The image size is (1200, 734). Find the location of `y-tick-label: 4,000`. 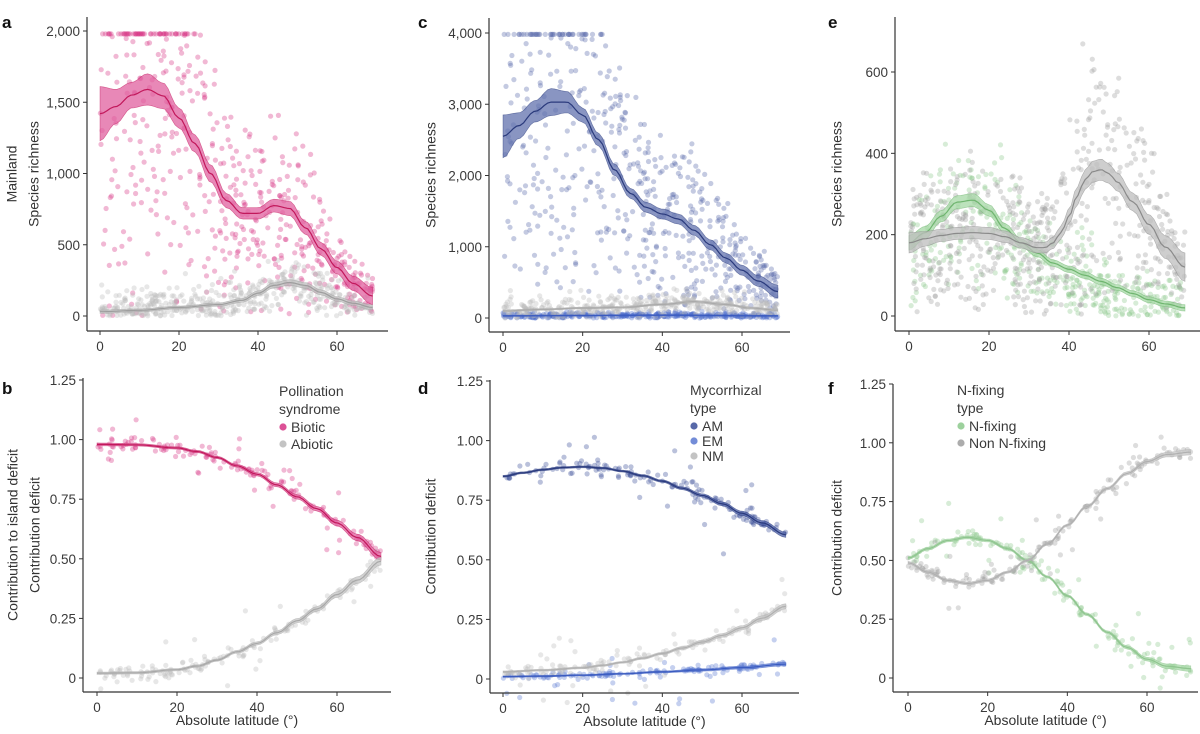

y-tick-label: 4,000 is located at coordinates (465, 33).